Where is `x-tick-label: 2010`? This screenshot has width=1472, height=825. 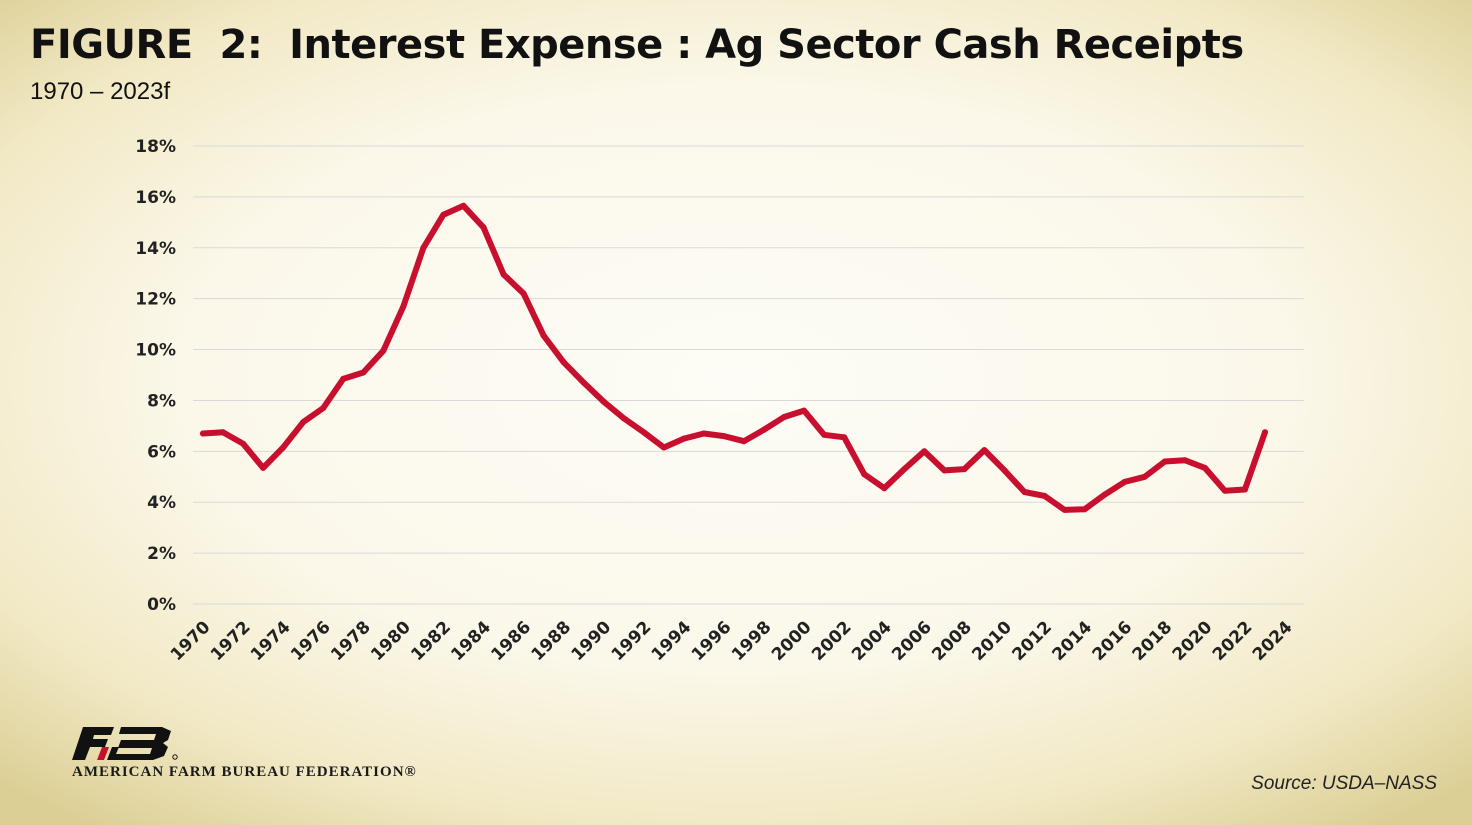
x-tick-label: 2010 is located at coordinates (992, 641).